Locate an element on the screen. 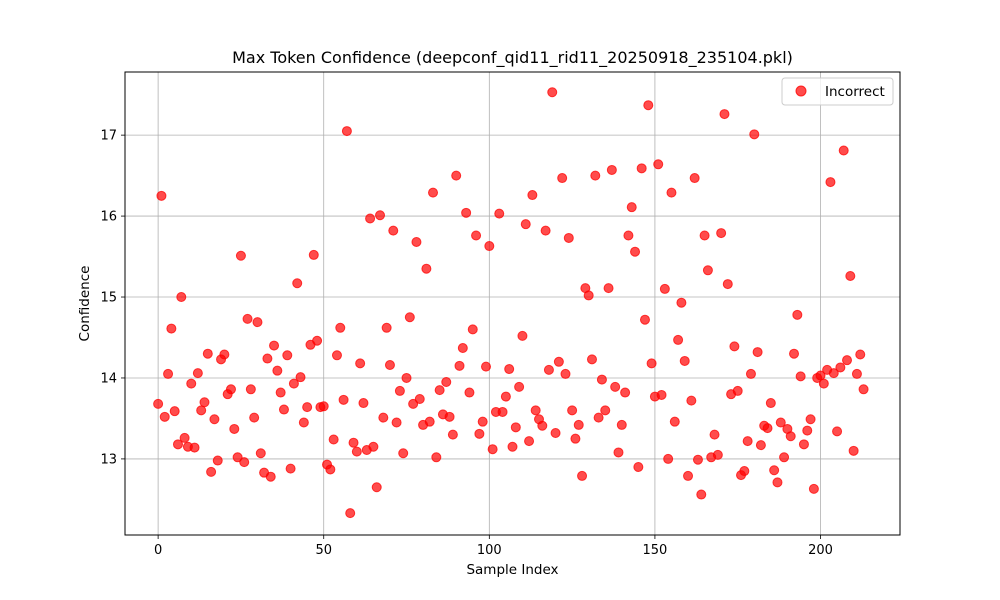 Image resolution: width=1000 pixels, height=600 pixels. legend-box is located at coordinates (837, 91).